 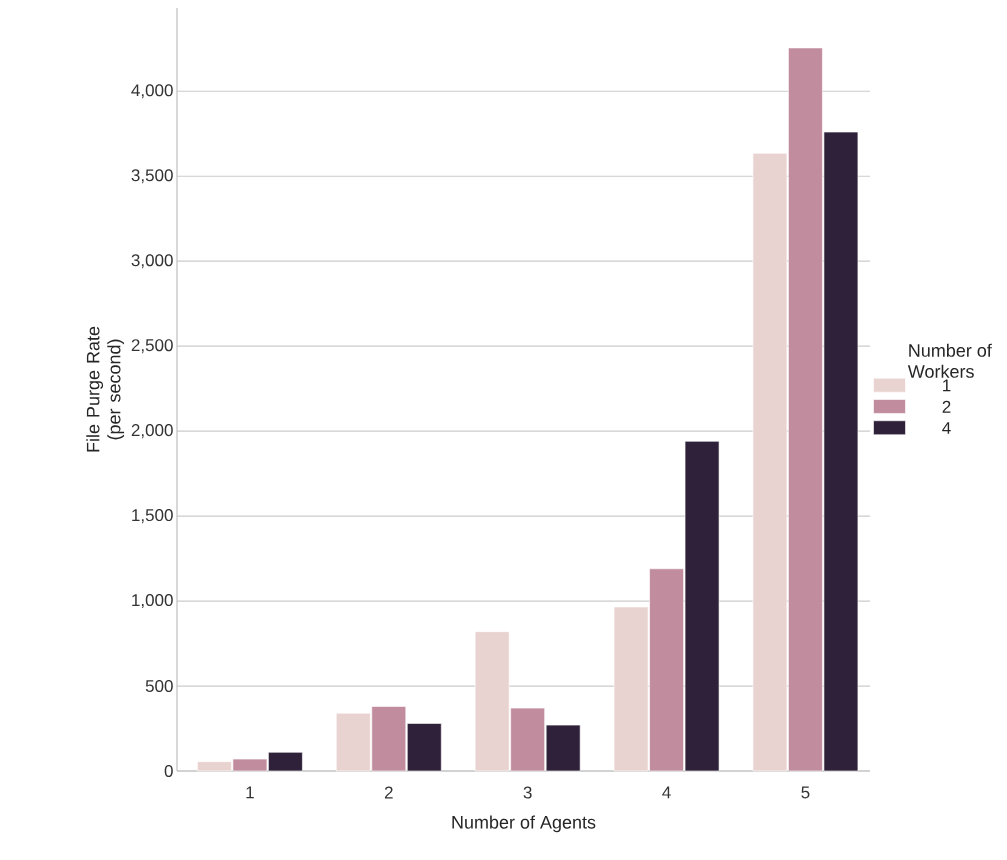 I want to click on y-tick-label: 1,500, so click(x=152, y=516).